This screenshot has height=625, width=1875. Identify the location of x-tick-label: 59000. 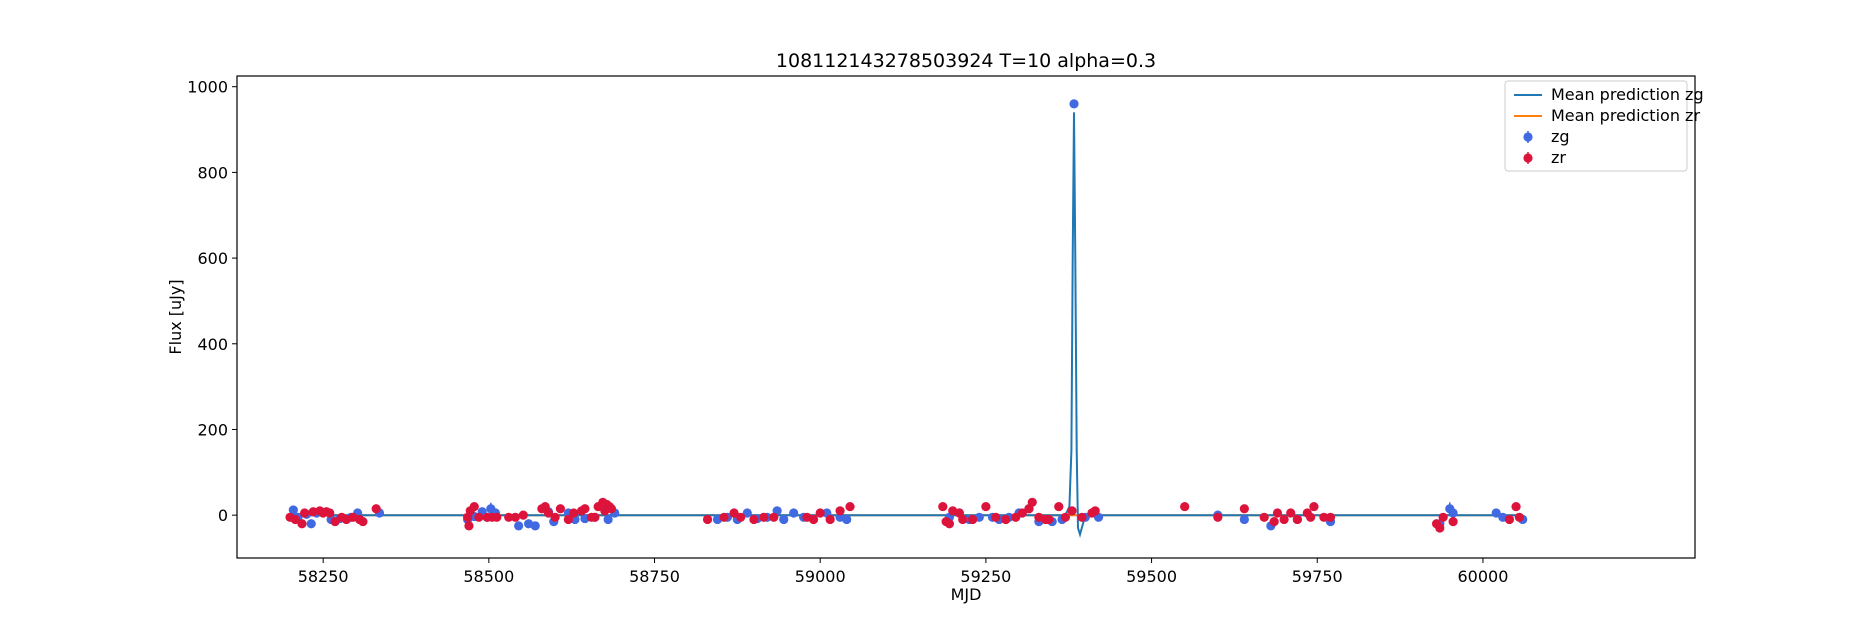
(820, 576).